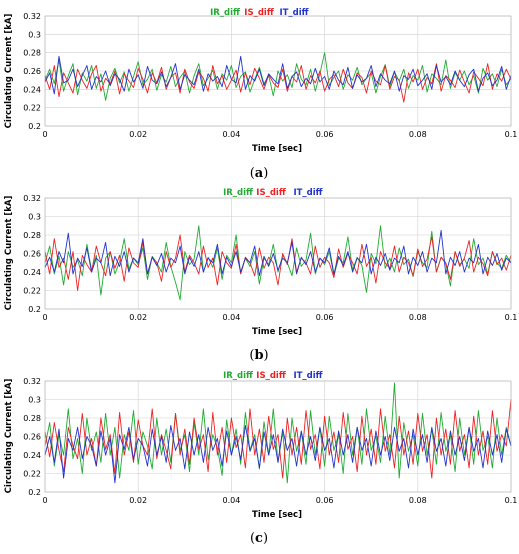 Image resolution: width=519 pixels, height=554 pixels. I want to click on panel-caption: (a), so click(259, 173).